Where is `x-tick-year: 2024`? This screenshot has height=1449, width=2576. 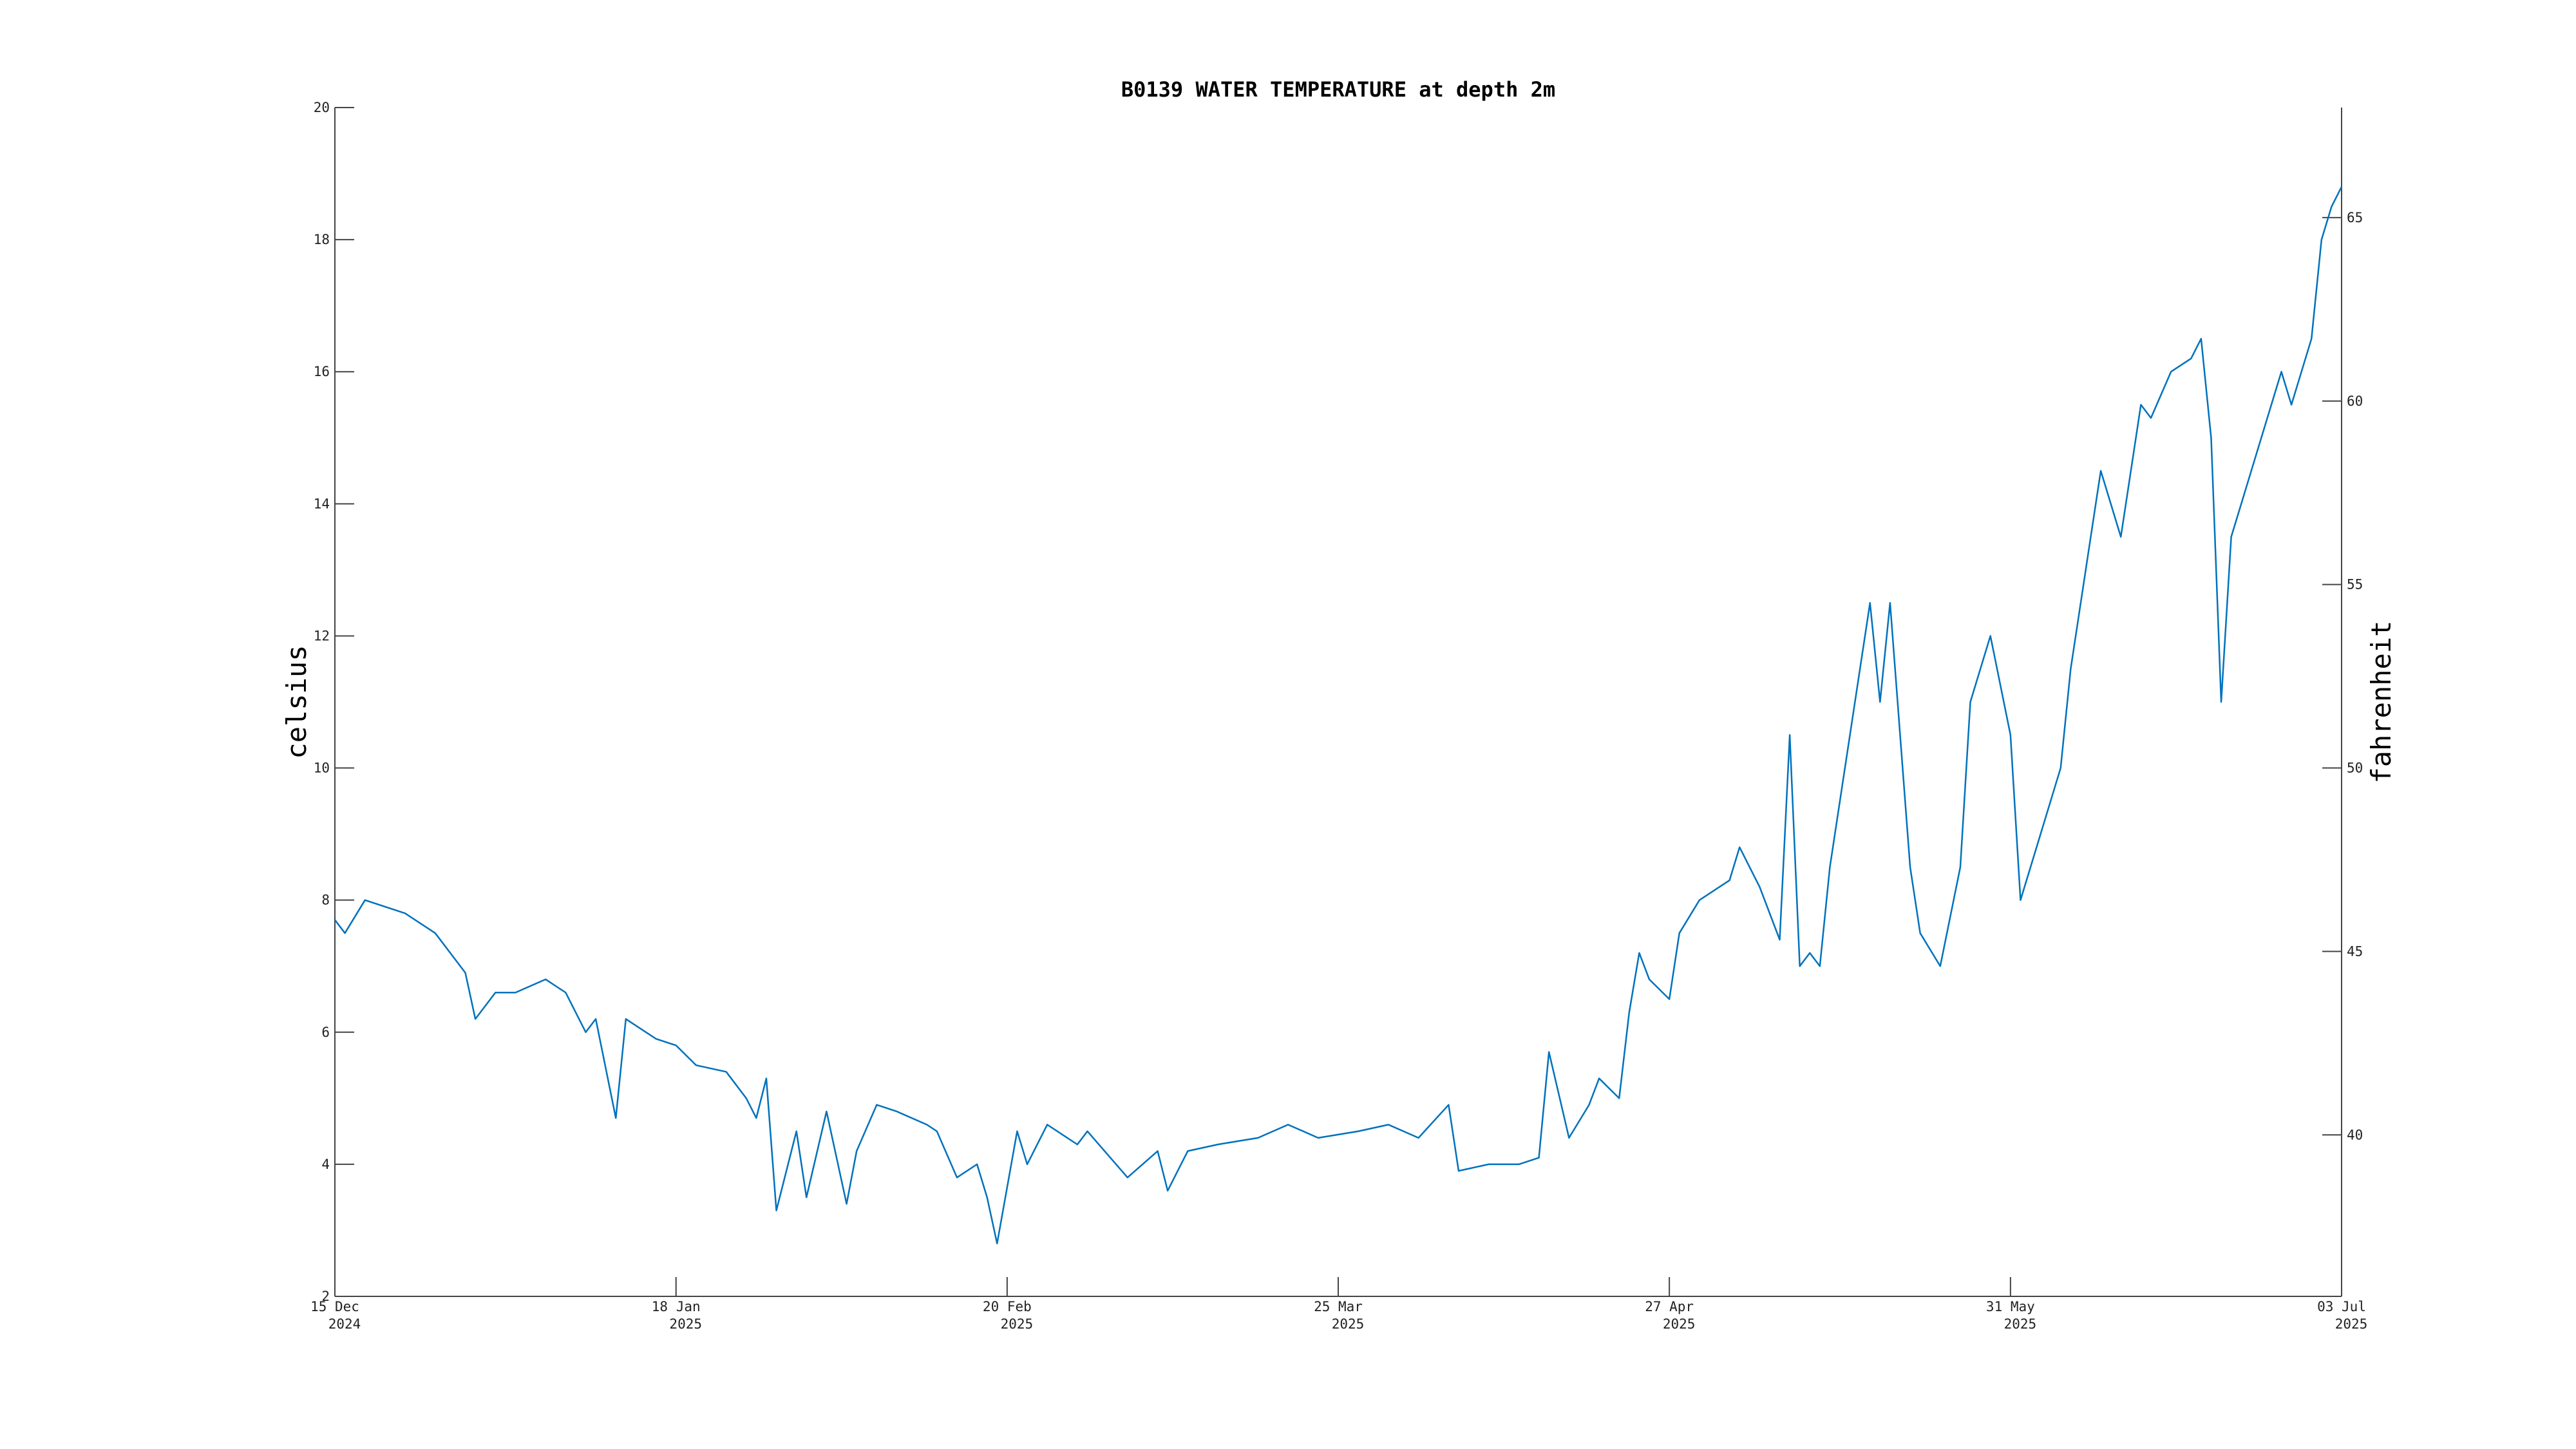 x-tick-year: 2024 is located at coordinates (345, 1324).